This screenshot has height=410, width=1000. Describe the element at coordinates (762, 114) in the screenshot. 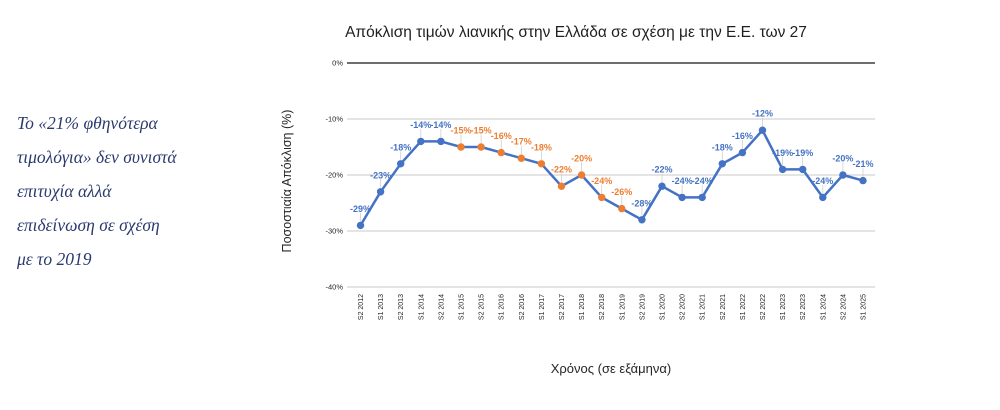

I see `data-label: -12%` at that location.